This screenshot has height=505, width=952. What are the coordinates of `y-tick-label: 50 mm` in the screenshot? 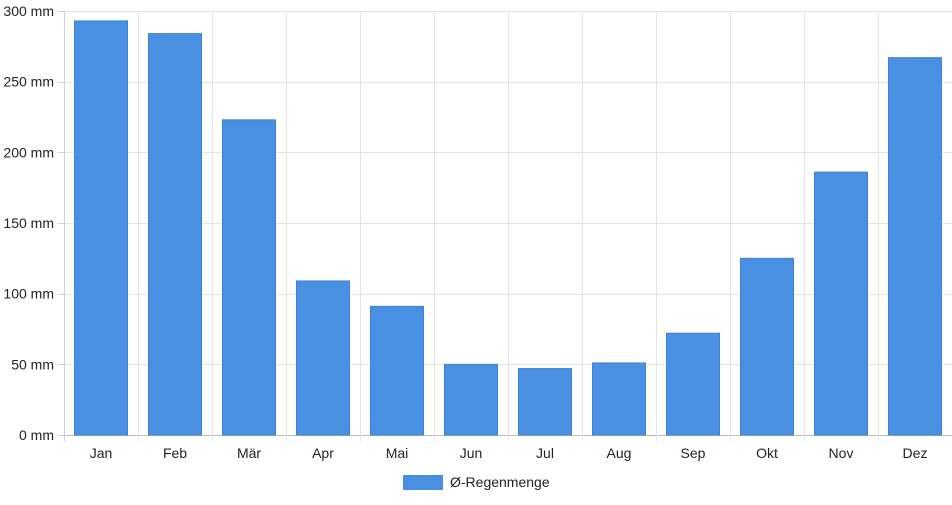 It's located at (32, 364).